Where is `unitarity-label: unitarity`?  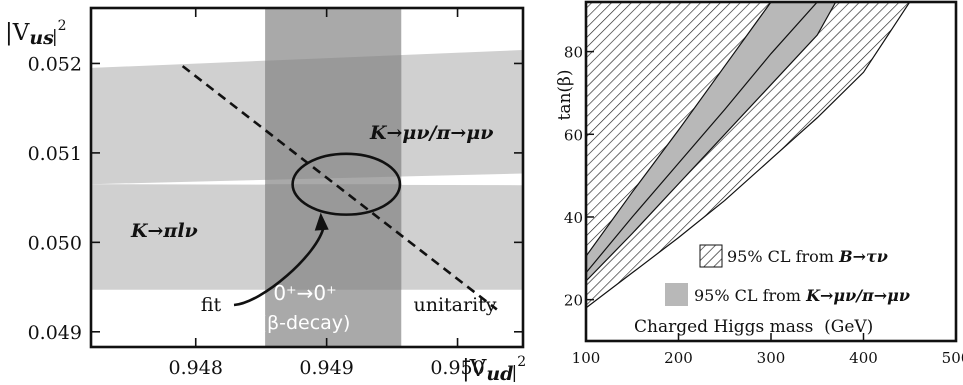 unitarity-label: unitarity is located at coordinates (454, 305).